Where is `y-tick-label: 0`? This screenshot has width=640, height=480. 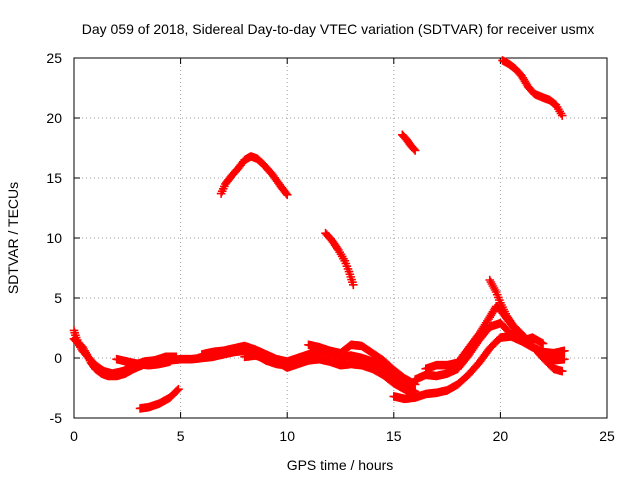
y-tick-label: 0 is located at coordinates (58, 358).